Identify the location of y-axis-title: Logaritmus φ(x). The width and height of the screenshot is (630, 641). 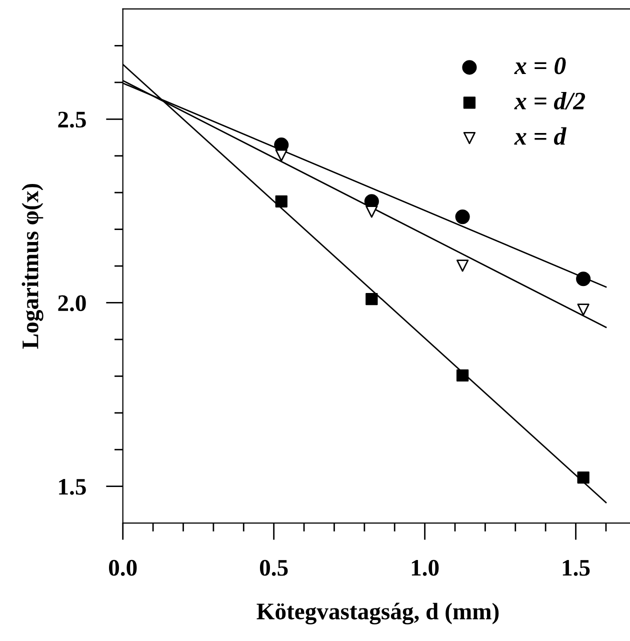
(33, 266).